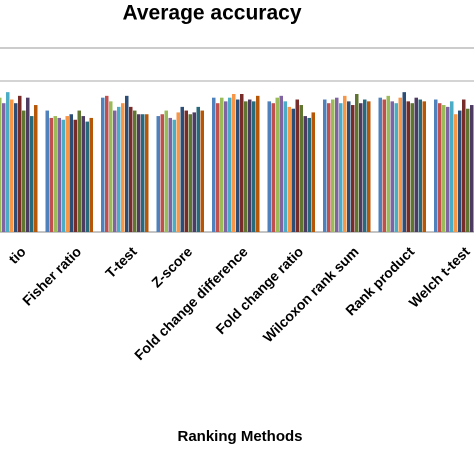 The height and width of the screenshot is (474, 474). What do you see at coordinates (211, 13) in the screenshot?
I see `chart-title: Average accuracy` at bounding box center [211, 13].